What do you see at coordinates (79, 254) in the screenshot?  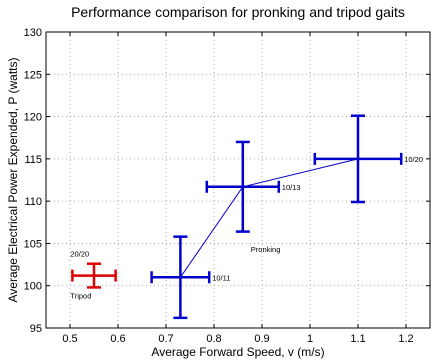 I see `point-label: 20/20` at bounding box center [79, 254].